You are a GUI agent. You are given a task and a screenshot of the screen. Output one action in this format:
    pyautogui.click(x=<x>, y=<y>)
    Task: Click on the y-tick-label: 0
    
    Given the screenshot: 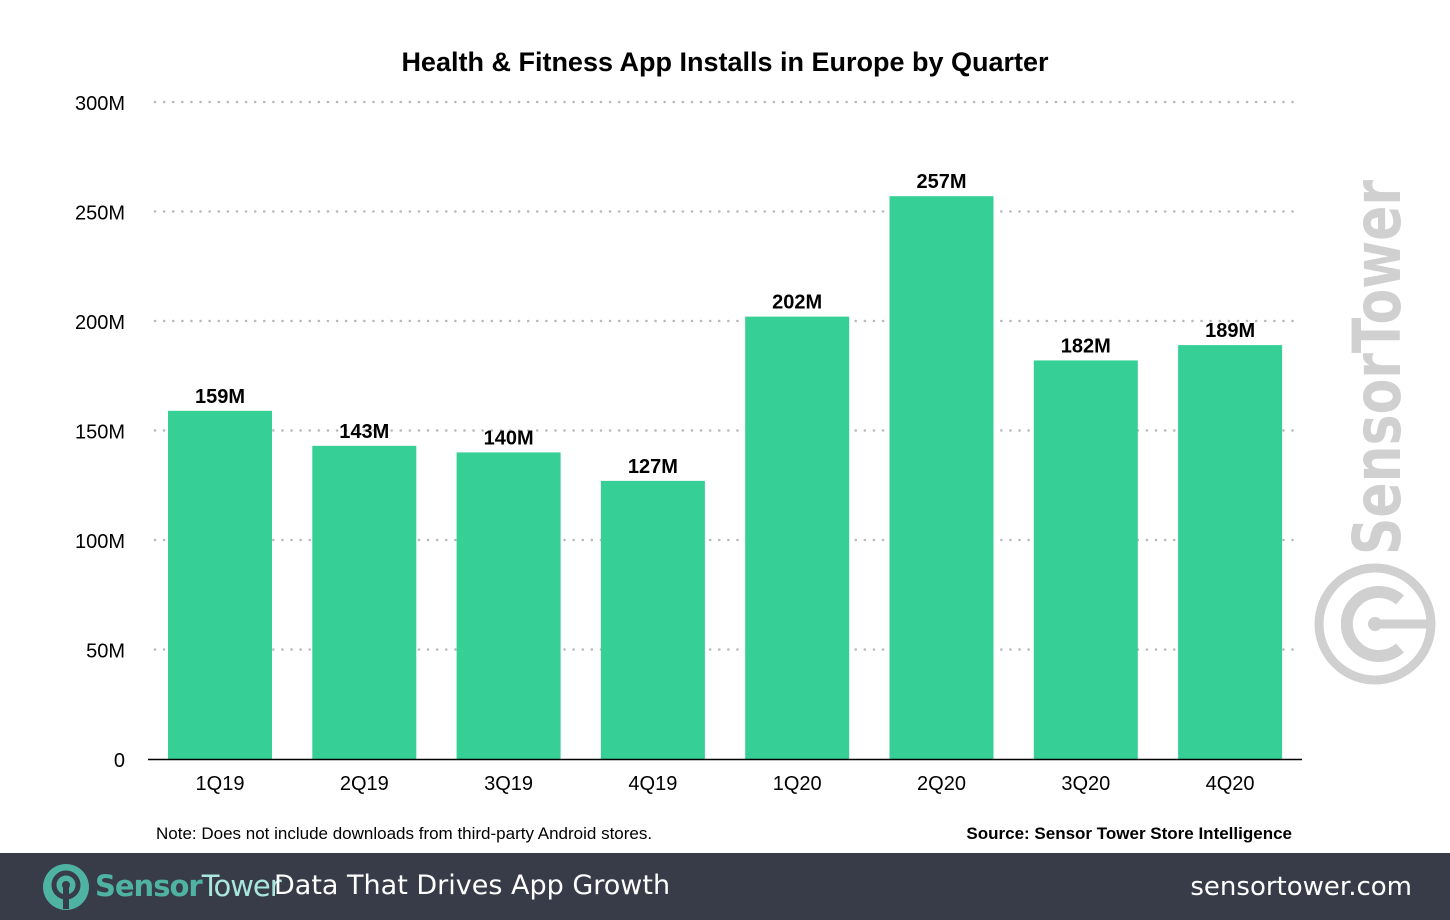 What is the action you would take?
    pyautogui.click(x=119, y=761)
    